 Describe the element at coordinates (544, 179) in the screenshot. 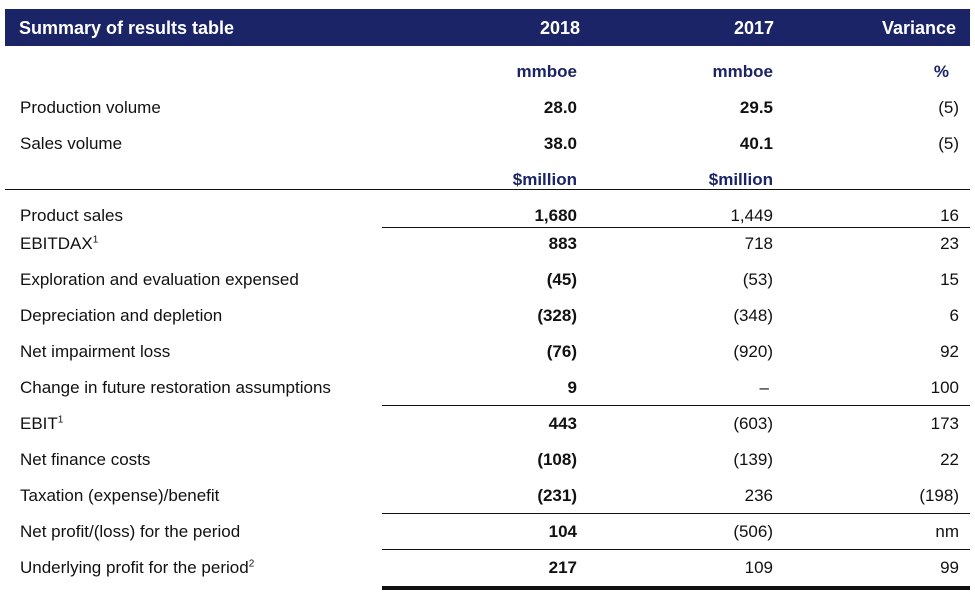

I see `unit-2018: $million` at that location.